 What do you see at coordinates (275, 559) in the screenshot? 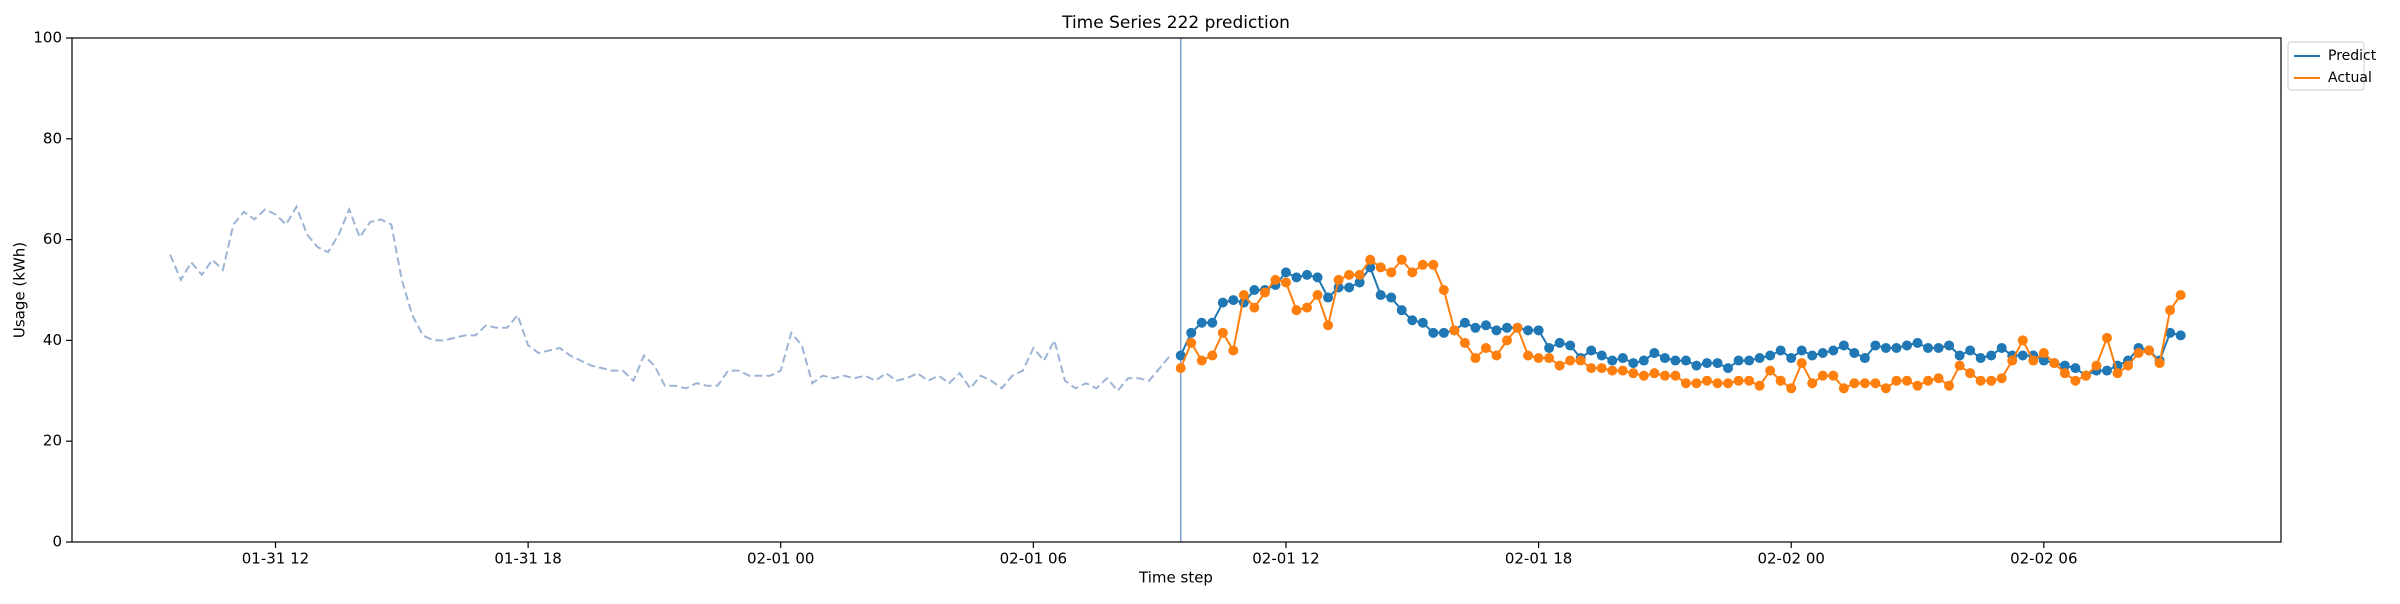
I see `x-tick-label: 01-31 12` at bounding box center [275, 559].